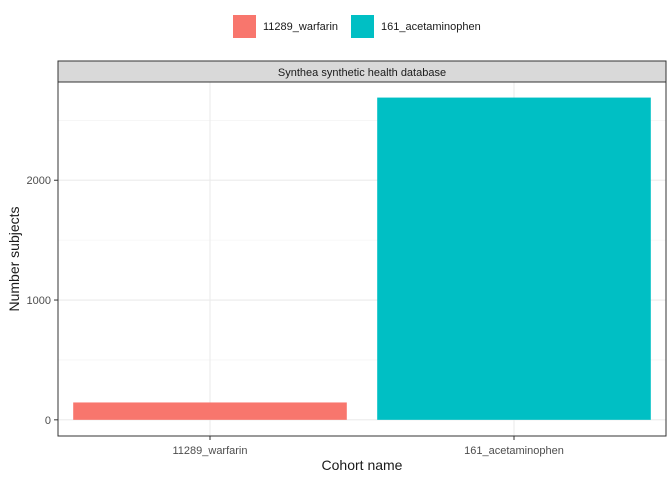  What do you see at coordinates (39, 301) in the screenshot?
I see `y-tick-label: 1000` at bounding box center [39, 301].